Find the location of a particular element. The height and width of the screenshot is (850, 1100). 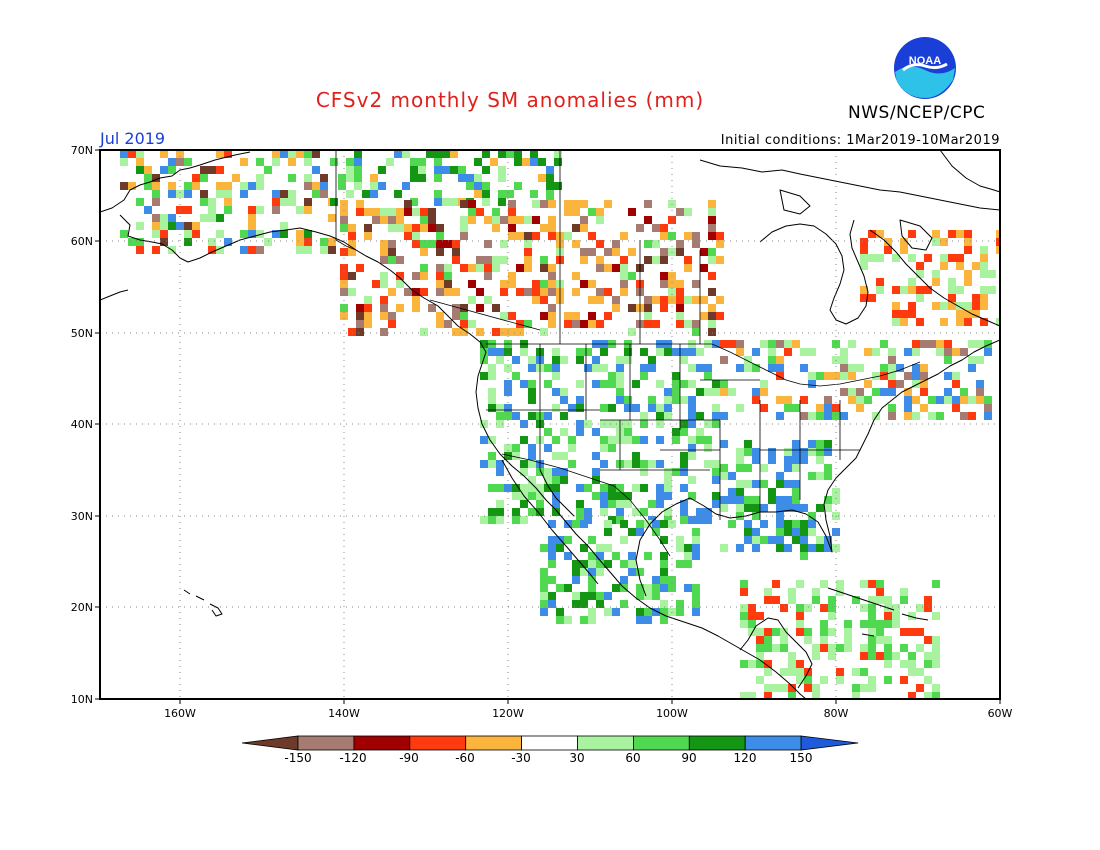

legend-swatch is located at coordinates (438, 743).